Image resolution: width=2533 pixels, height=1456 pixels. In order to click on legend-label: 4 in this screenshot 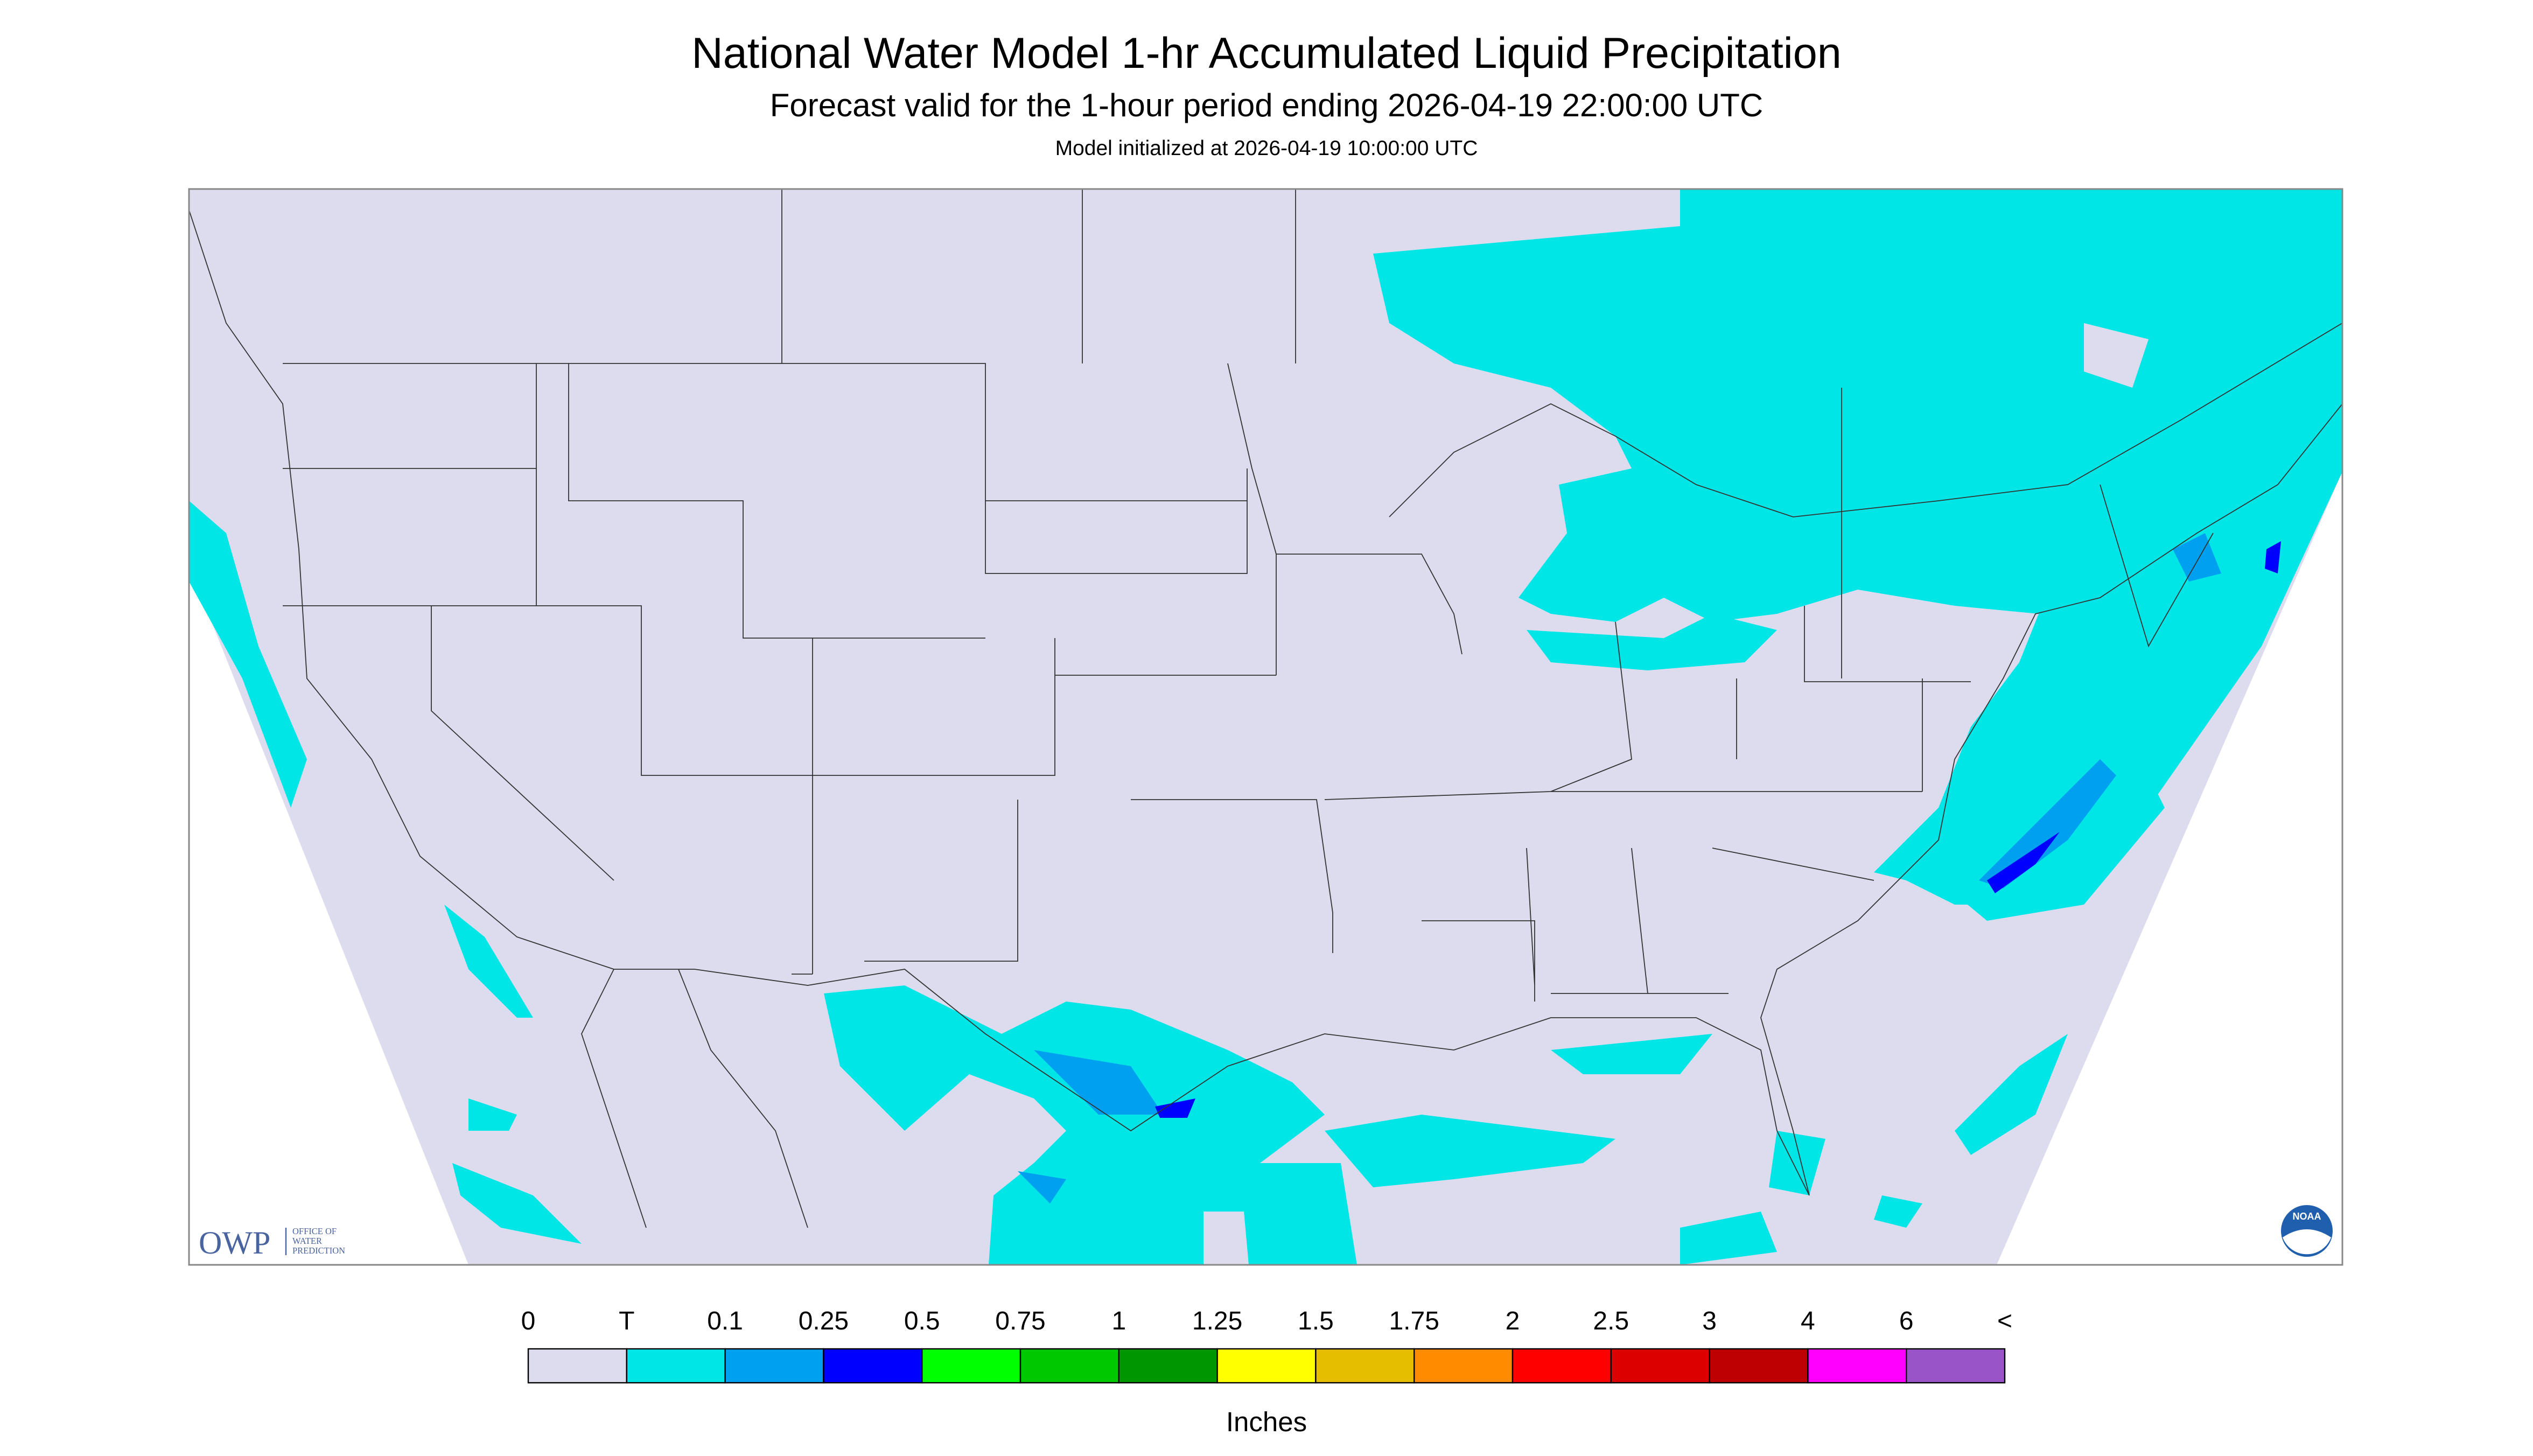, I will do `click(1808, 1321)`.